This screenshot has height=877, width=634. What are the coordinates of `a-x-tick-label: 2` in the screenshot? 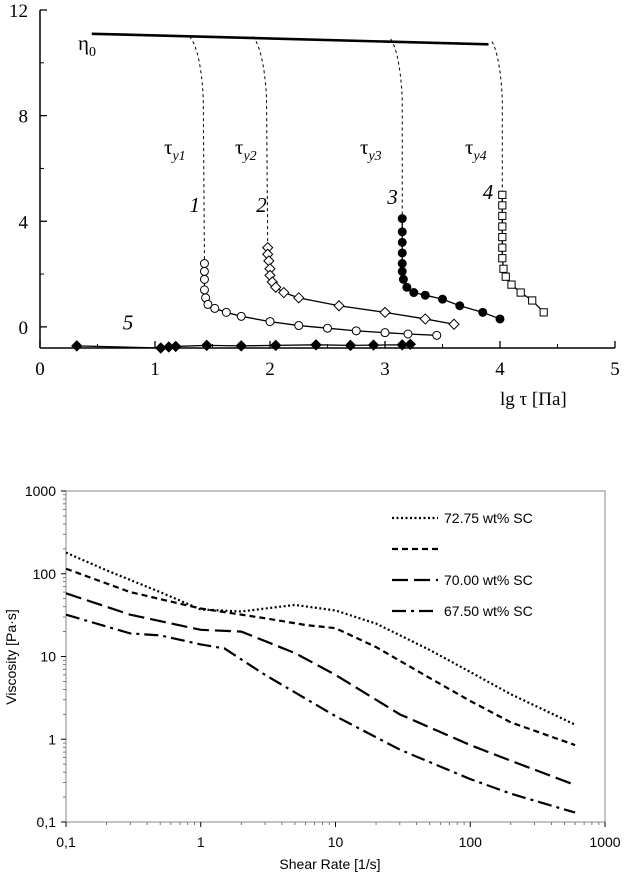 It's located at (270, 369).